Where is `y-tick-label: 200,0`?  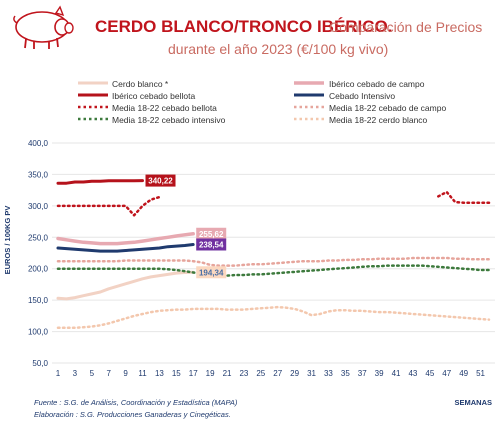 y-tick-label: 200,0 is located at coordinates (38, 269).